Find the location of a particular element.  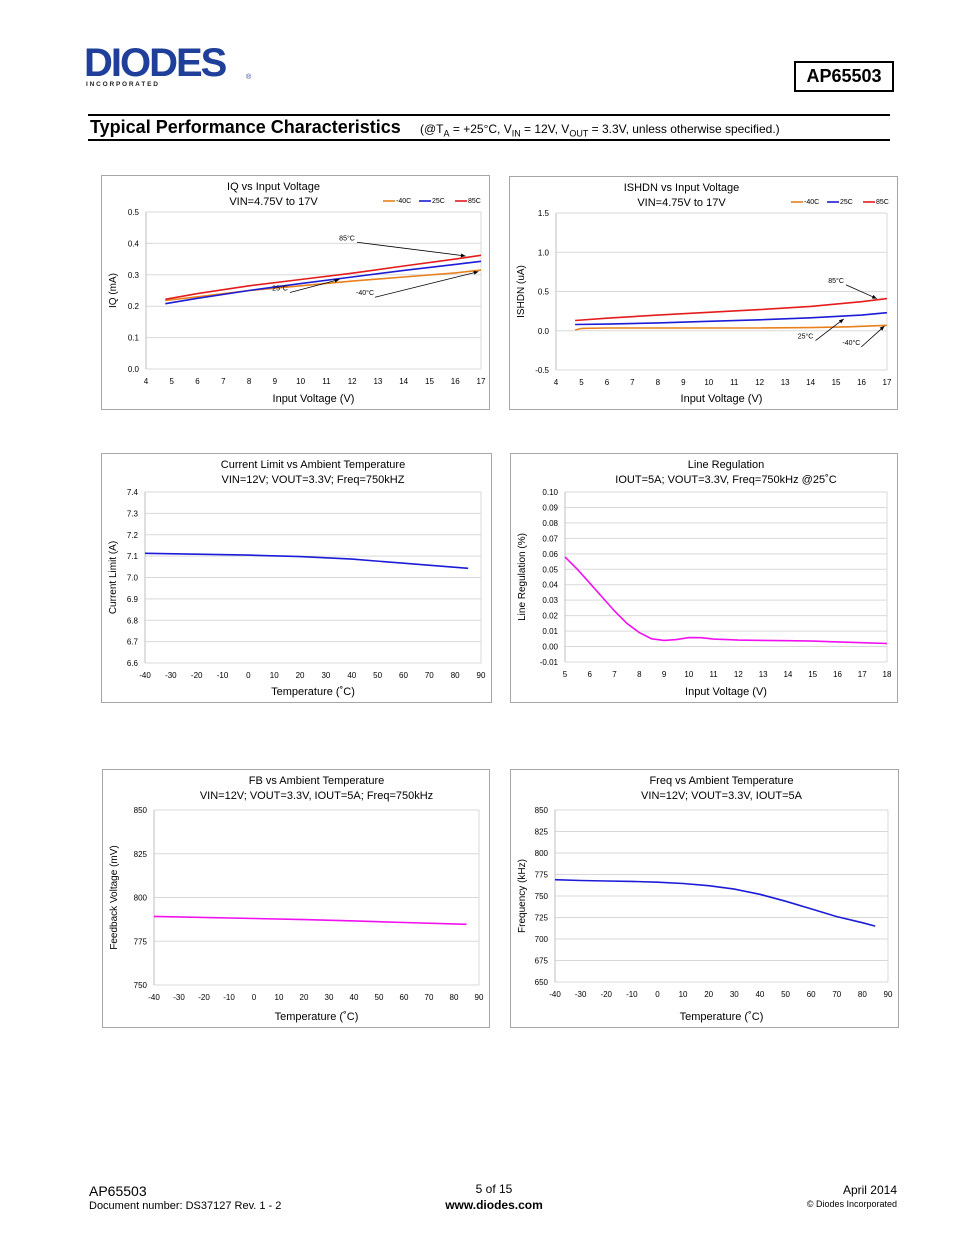

y-tick-label: 6.6 is located at coordinates (133, 663).